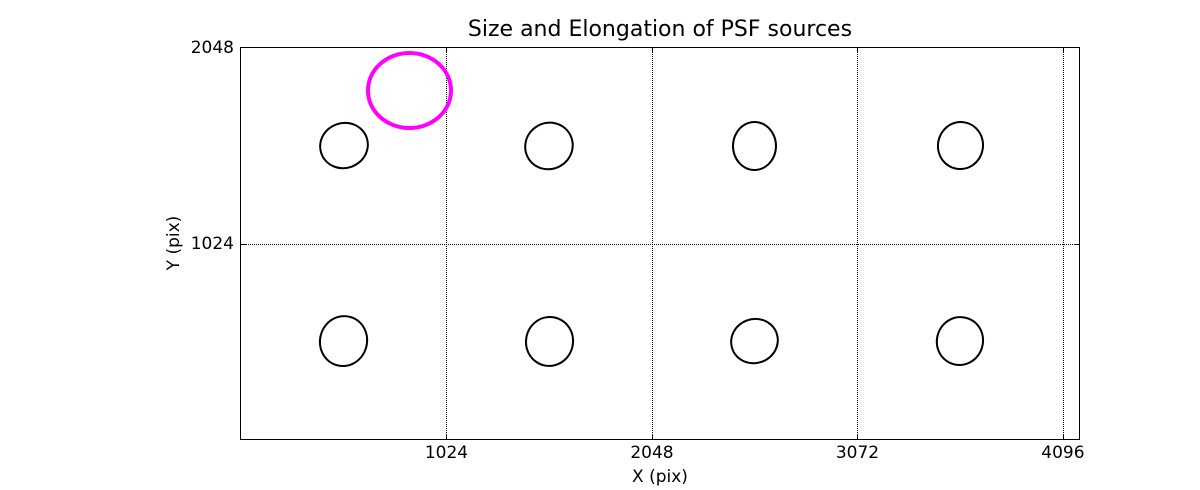 The image size is (1200, 490). What do you see at coordinates (212, 48) in the screenshot?
I see `y-tick-label-2048: 2048` at bounding box center [212, 48].